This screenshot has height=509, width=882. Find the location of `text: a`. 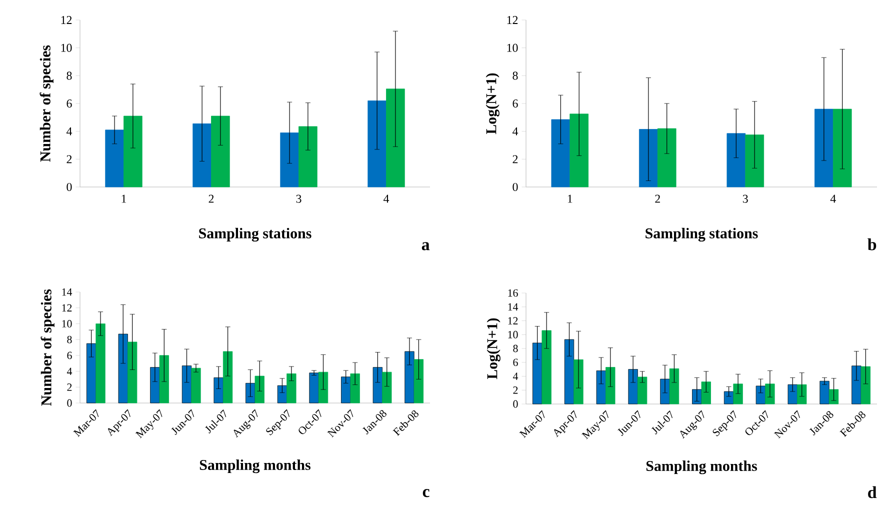

text: a is located at coordinates (426, 246).